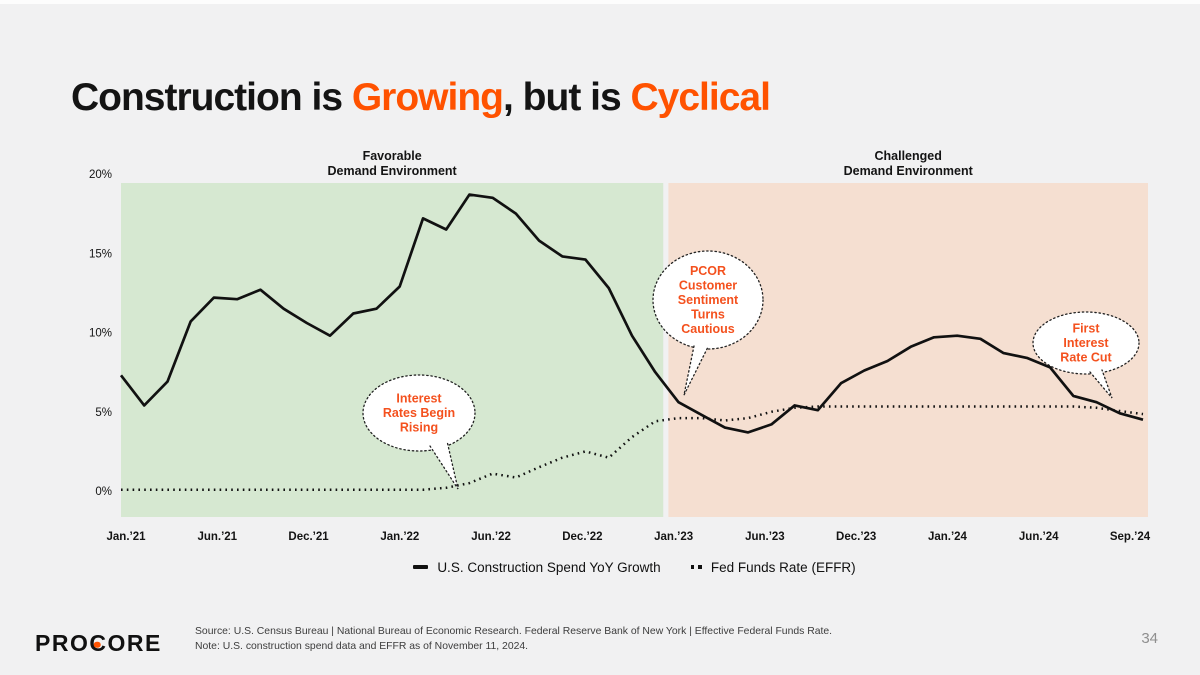 Image resolution: width=1200 pixels, height=675 pixels. What do you see at coordinates (62, 643) in the screenshot?
I see `logo-text: PRO` at bounding box center [62, 643].